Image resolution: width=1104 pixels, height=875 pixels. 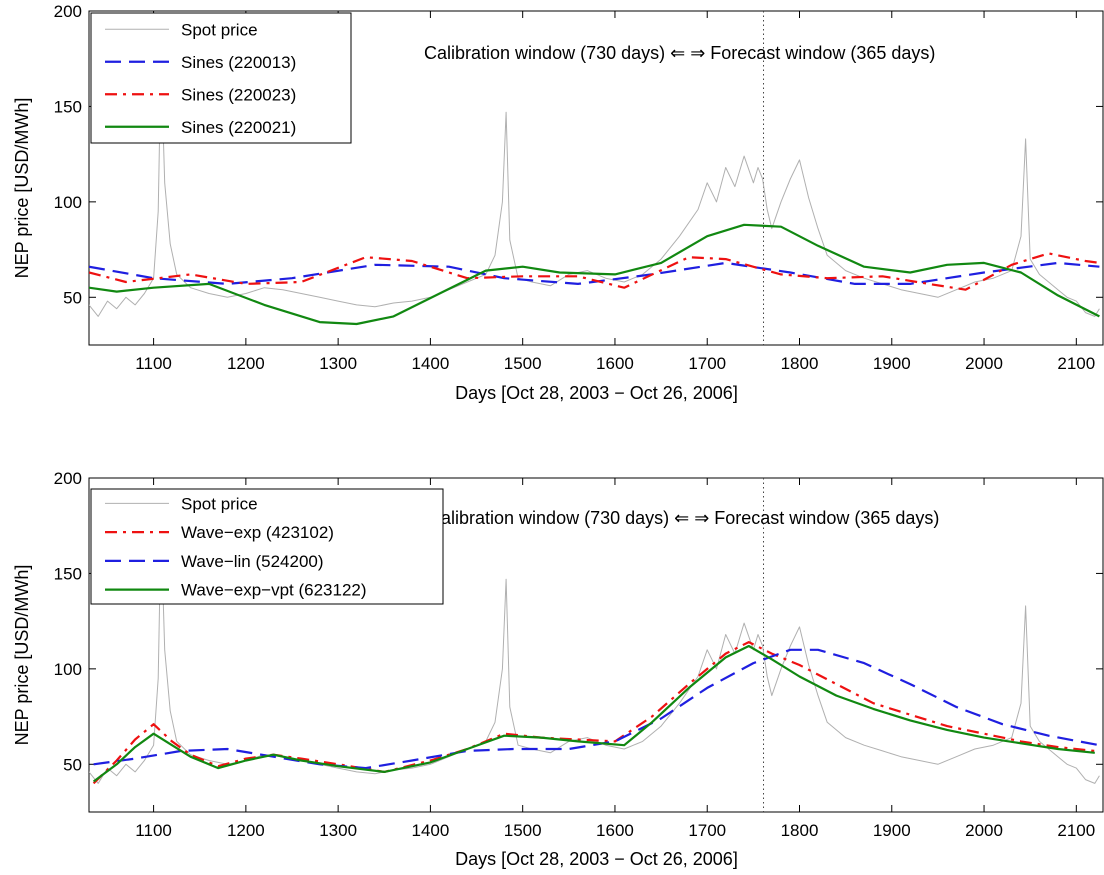 I want to click on top-x-axis-label: Days [Oct 28, 2003 − Oct 26, 2006], so click(x=596, y=393).